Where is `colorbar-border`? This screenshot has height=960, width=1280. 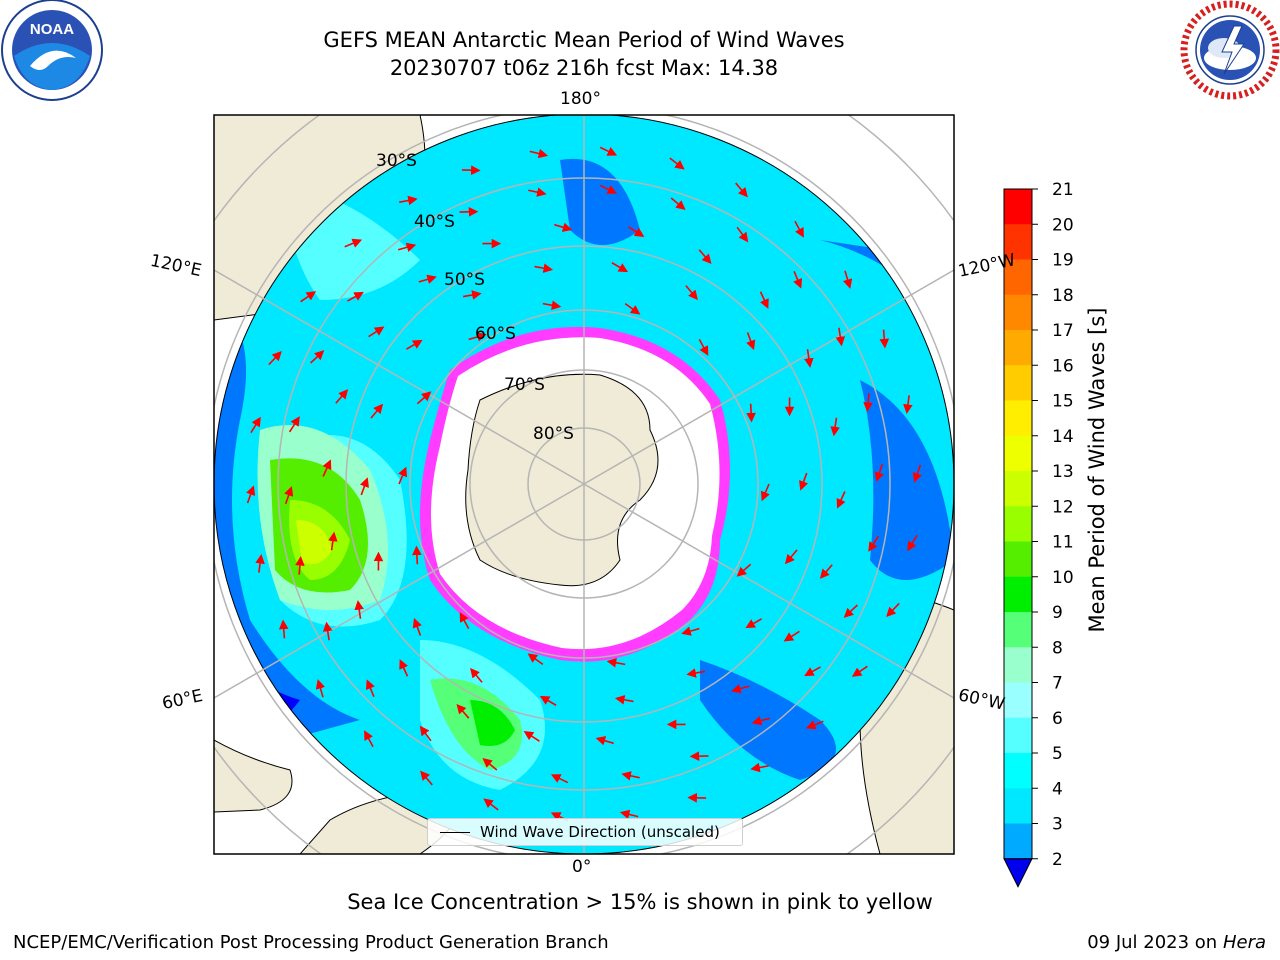 colorbar-border is located at coordinates (1018, 524).